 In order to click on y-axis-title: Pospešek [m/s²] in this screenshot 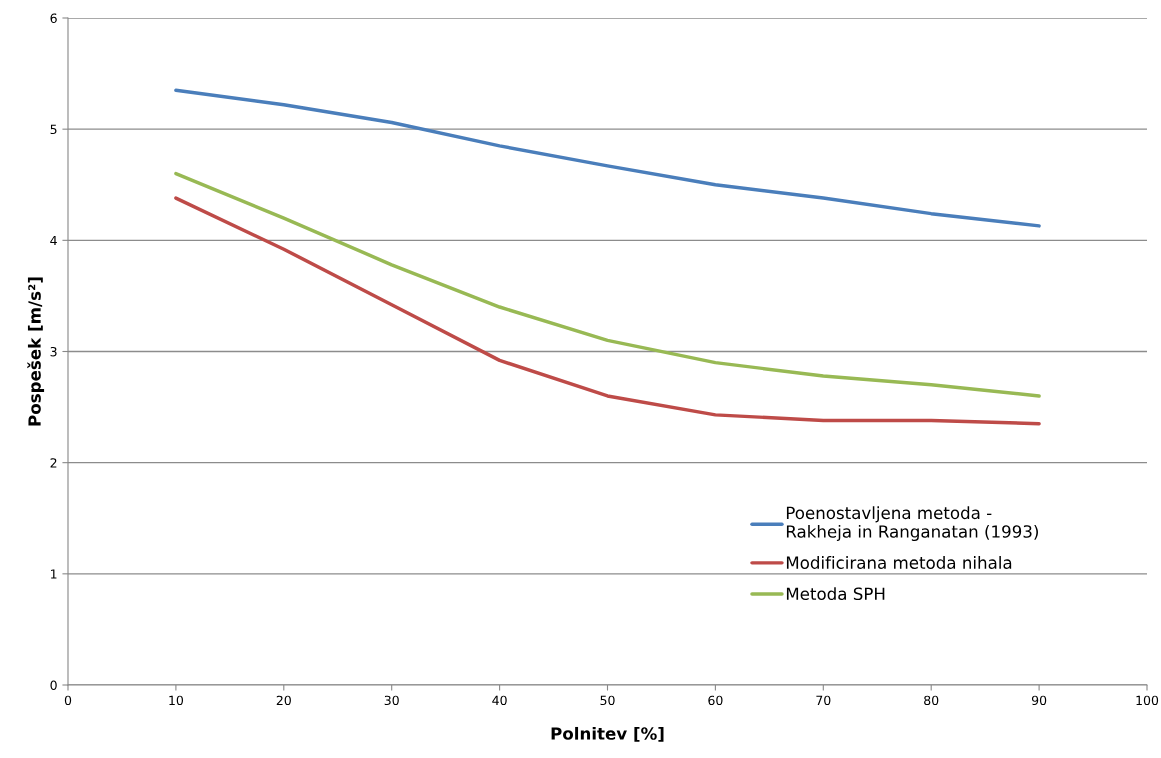, I will do `click(36, 351)`.